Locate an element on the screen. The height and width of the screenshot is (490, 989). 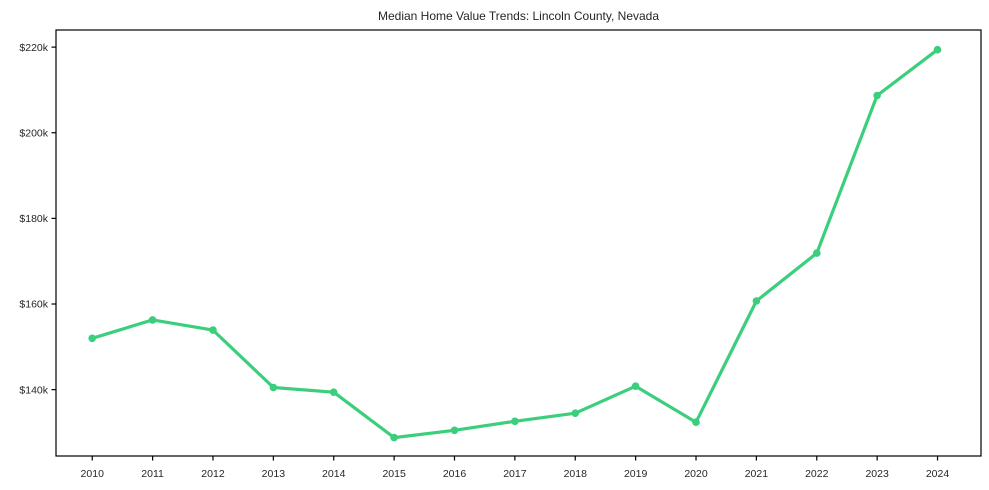
x-axis-tick-label: 2023 is located at coordinates (877, 474).